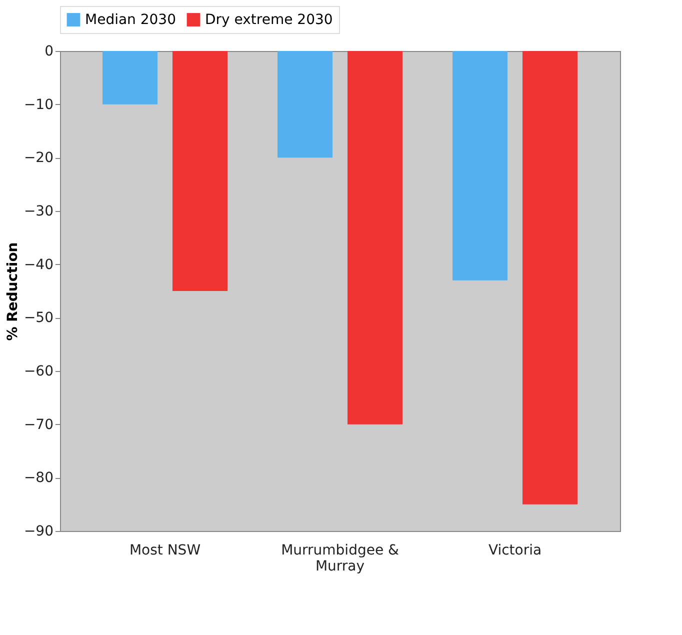 This screenshot has height=635, width=682. Describe the element at coordinates (39, 478) in the screenshot. I see `y-tick-label: −80` at that location.